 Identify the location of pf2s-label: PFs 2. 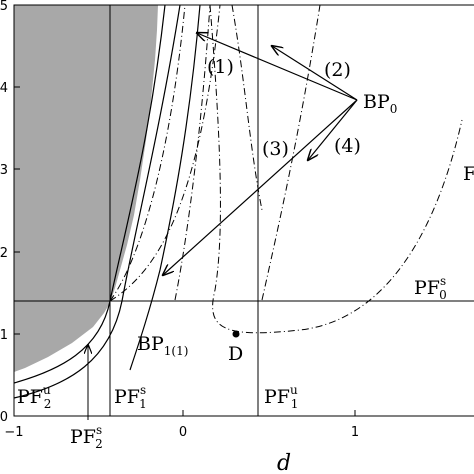
(86, 437).